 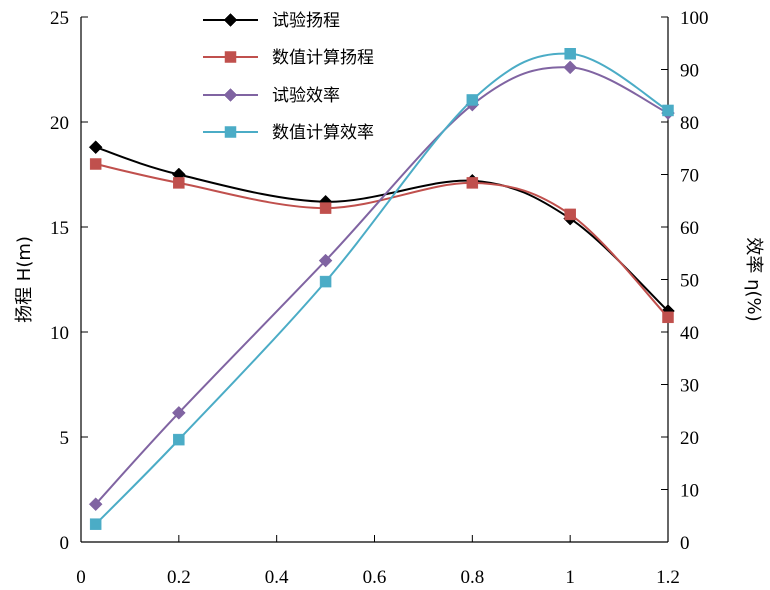 I want to click on y-right-tick-label: 70, so click(x=689, y=176).